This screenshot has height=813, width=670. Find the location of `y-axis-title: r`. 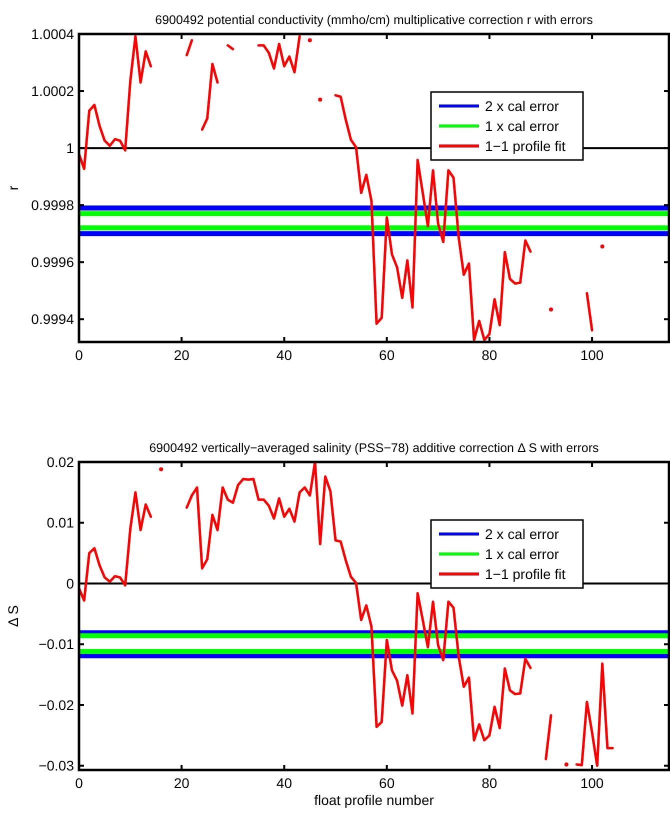

y-axis-title: r is located at coordinates (13, 187).